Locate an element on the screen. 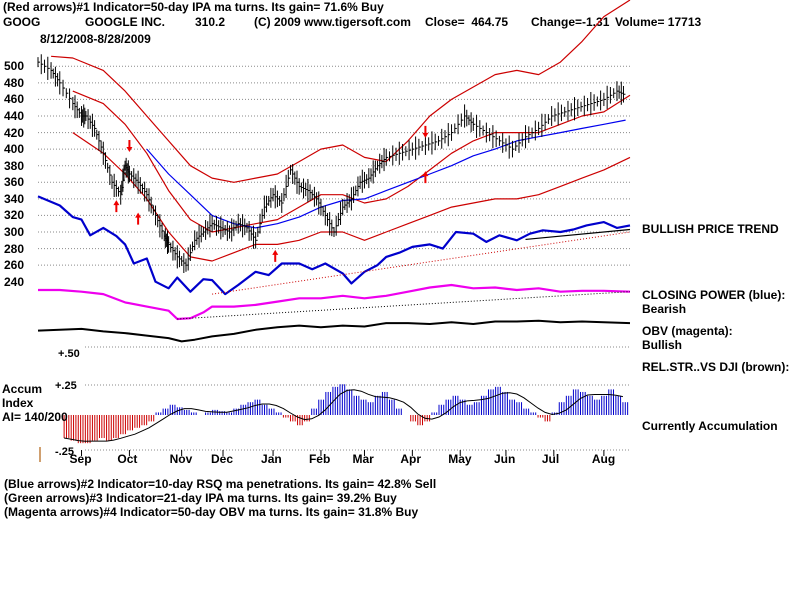 Image resolution: width=800 pixels, height=600 pixels. month-label: Jan is located at coordinates (271, 459).